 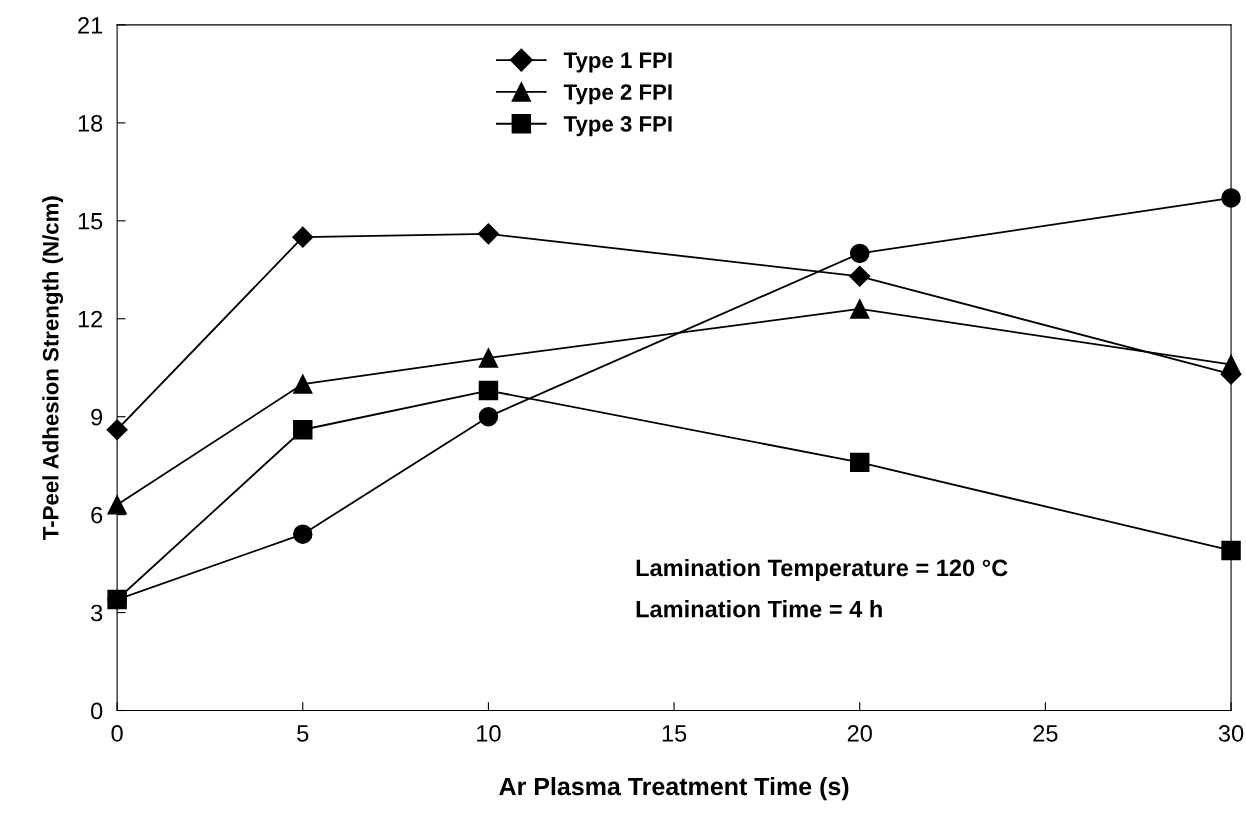 What do you see at coordinates (759, 609) in the screenshot?
I see `annotation: Lamination Time = 4 h` at bounding box center [759, 609].